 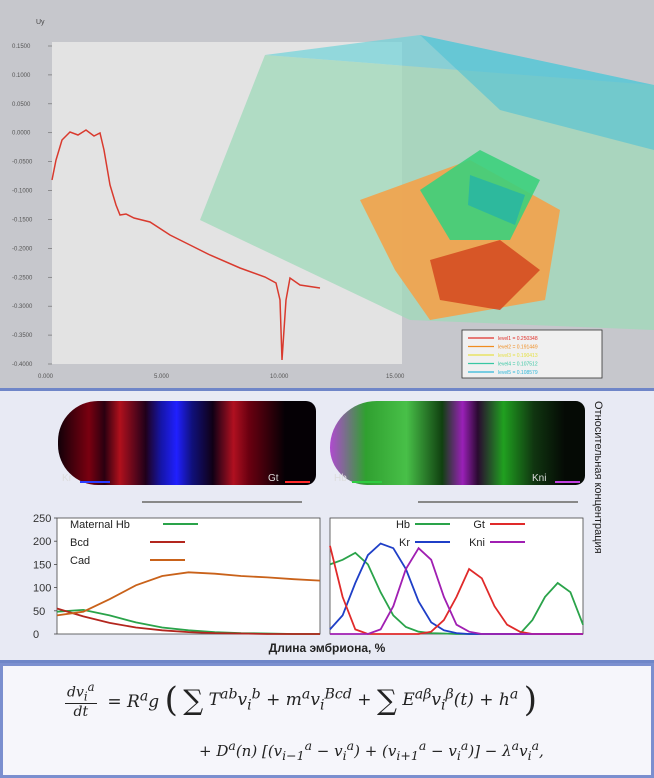 What do you see at coordinates (518, 365) in the screenshot?
I see `legend-entry: level4 = 0.107512` at bounding box center [518, 365].